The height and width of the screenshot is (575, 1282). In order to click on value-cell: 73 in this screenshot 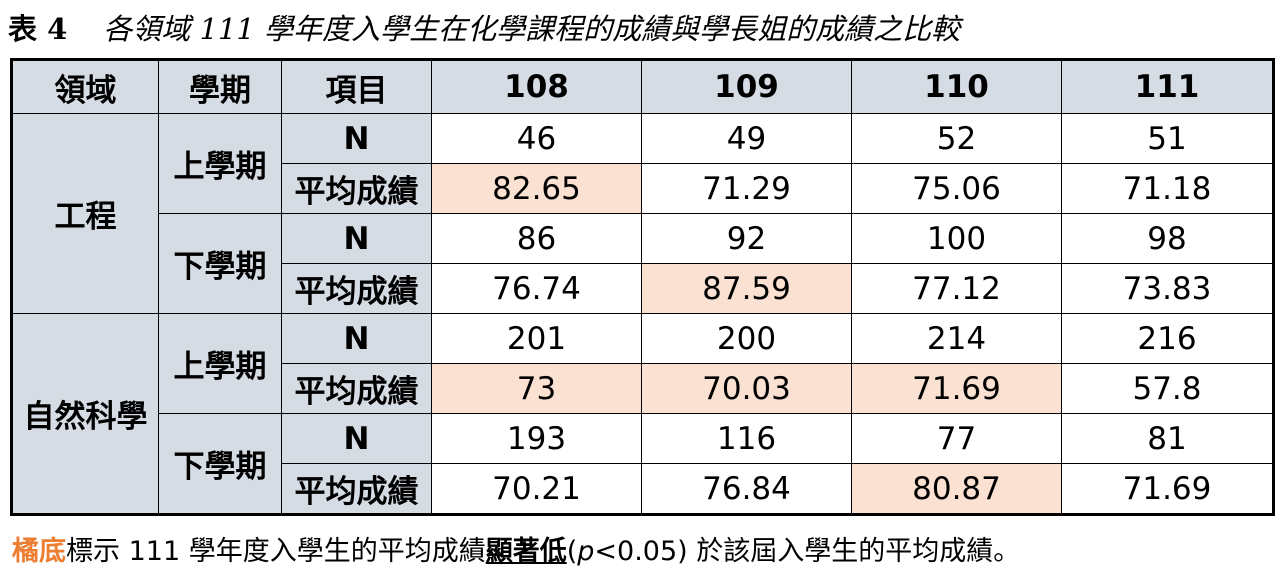, I will do `click(536, 388)`.